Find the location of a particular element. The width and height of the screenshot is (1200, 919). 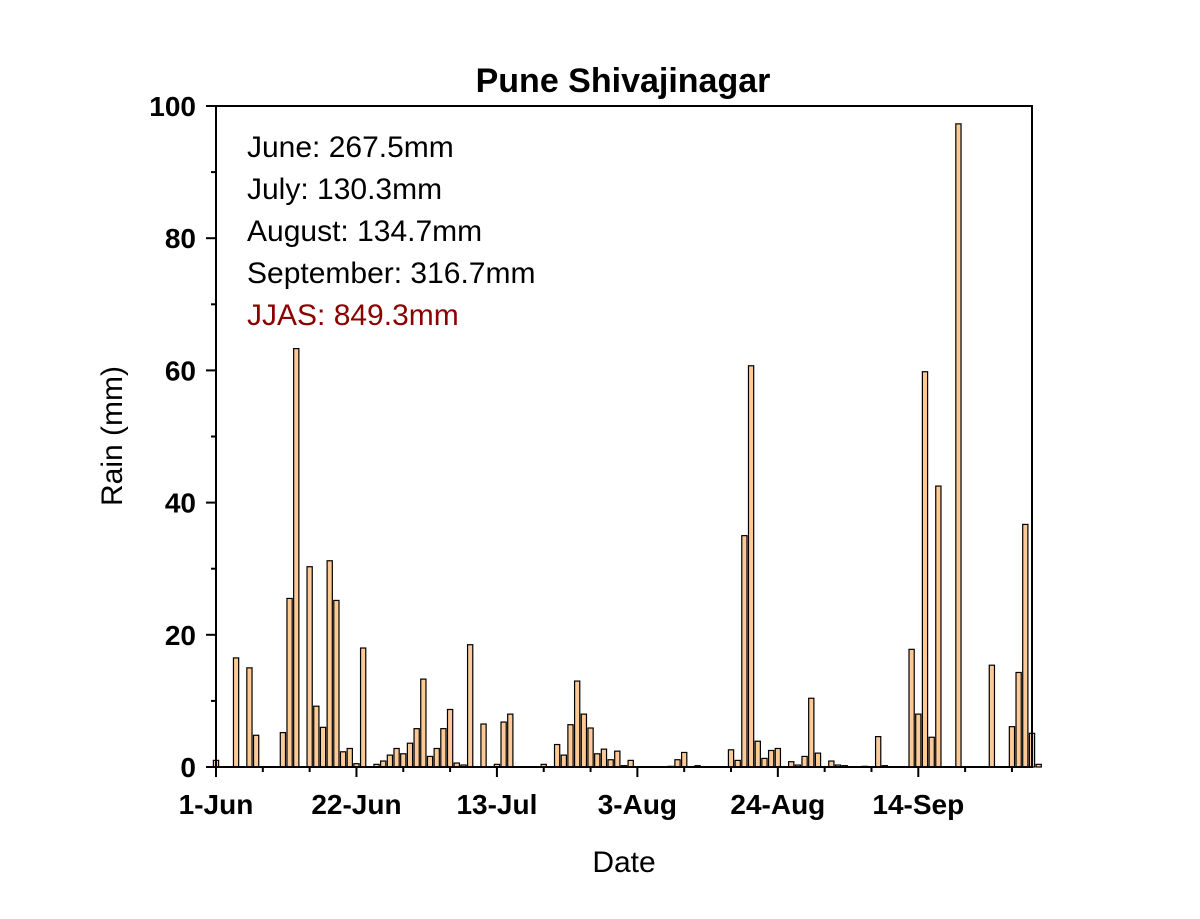

annotation-text: September: 316.7mm is located at coordinates (391, 273).